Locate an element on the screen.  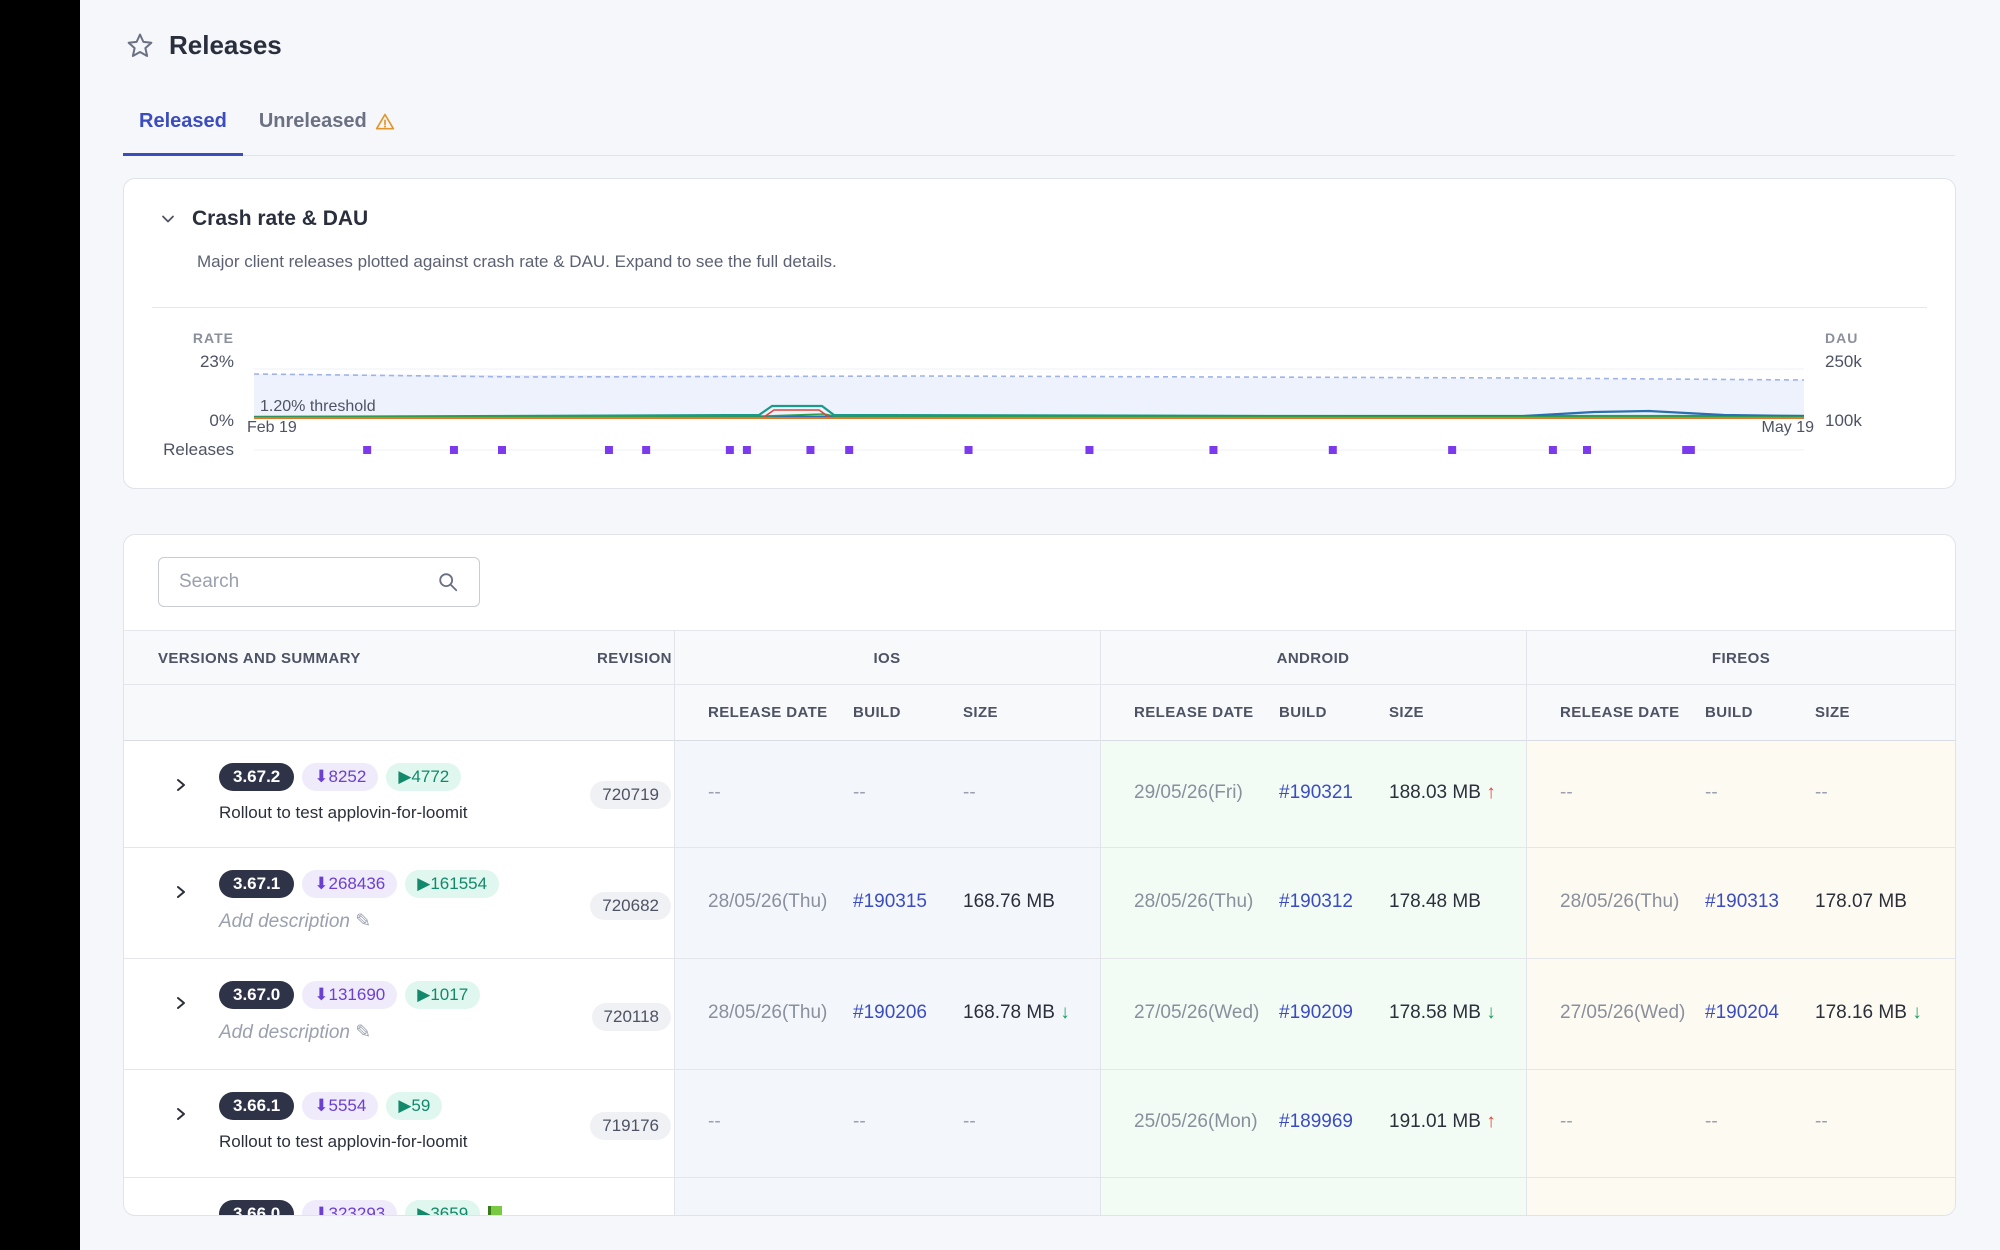
android-release-date: 27/05/26(Wed) is located at coordinates (1197, 1012).